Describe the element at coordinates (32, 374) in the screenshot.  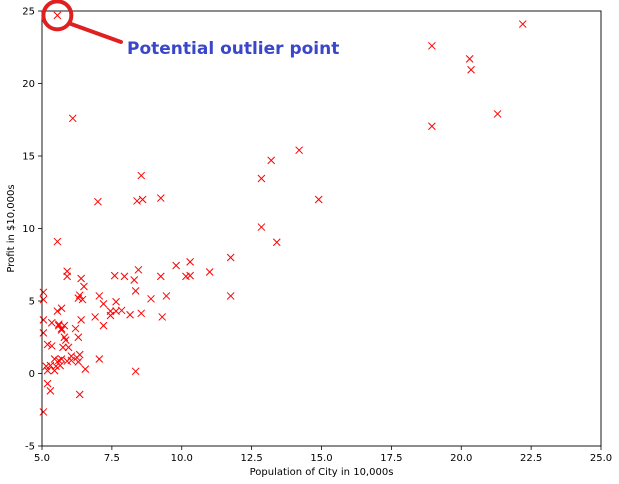
I see `y-tick-label: 0` at that location.